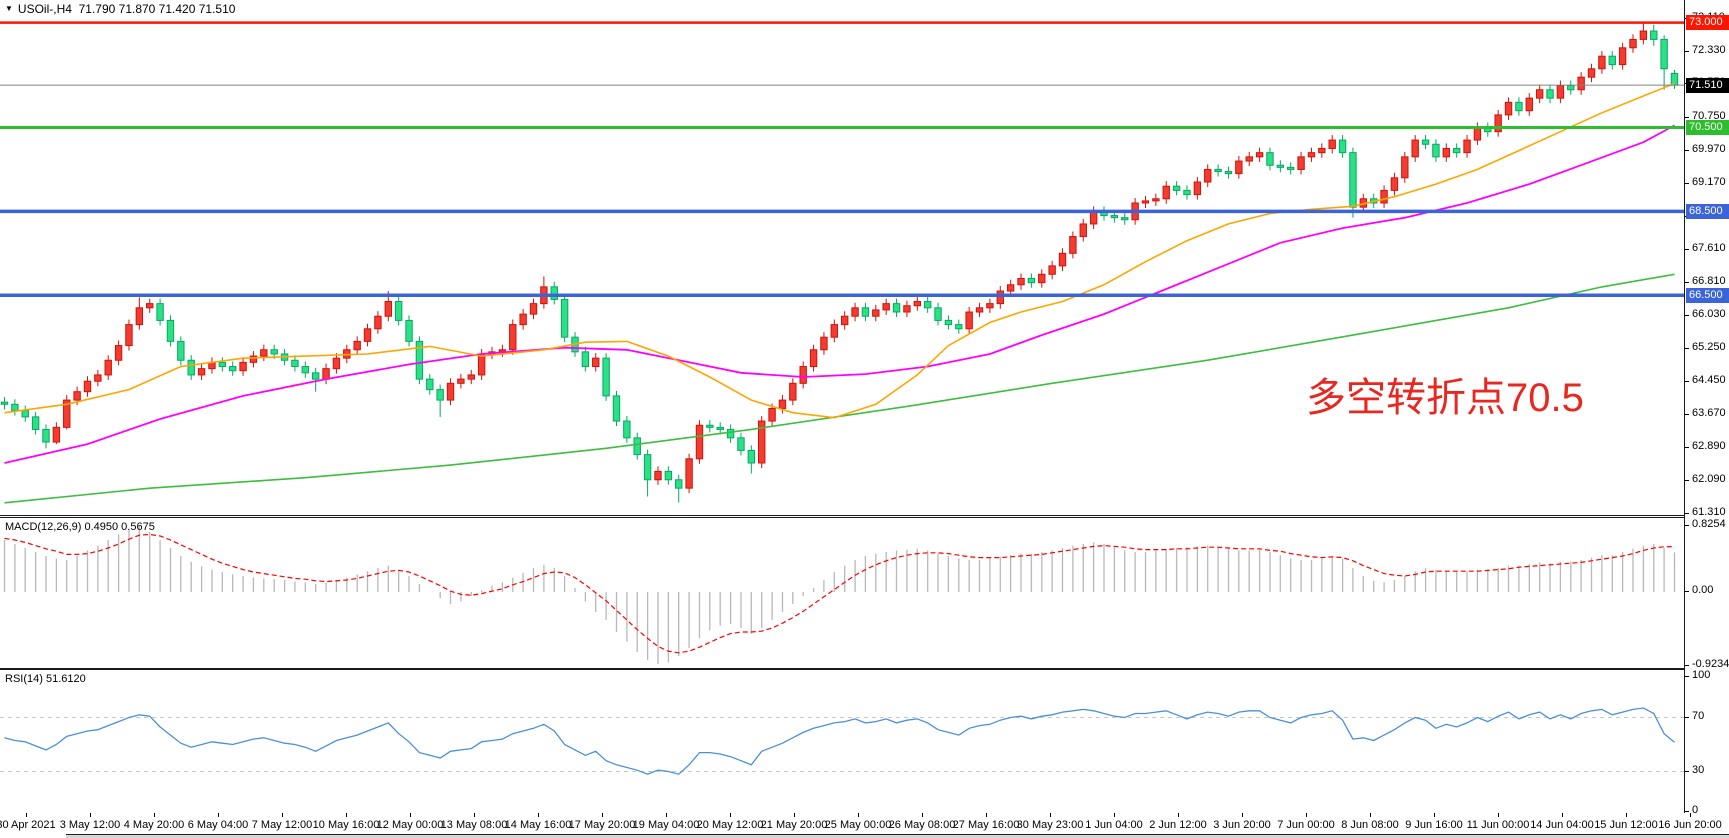 The width and height of the screenshot is (1729, 838). What do you see at coordinates (474, 825) in the screenshot?
I see `time-label: 13 May 08:00` at bounding box center [474, 825].